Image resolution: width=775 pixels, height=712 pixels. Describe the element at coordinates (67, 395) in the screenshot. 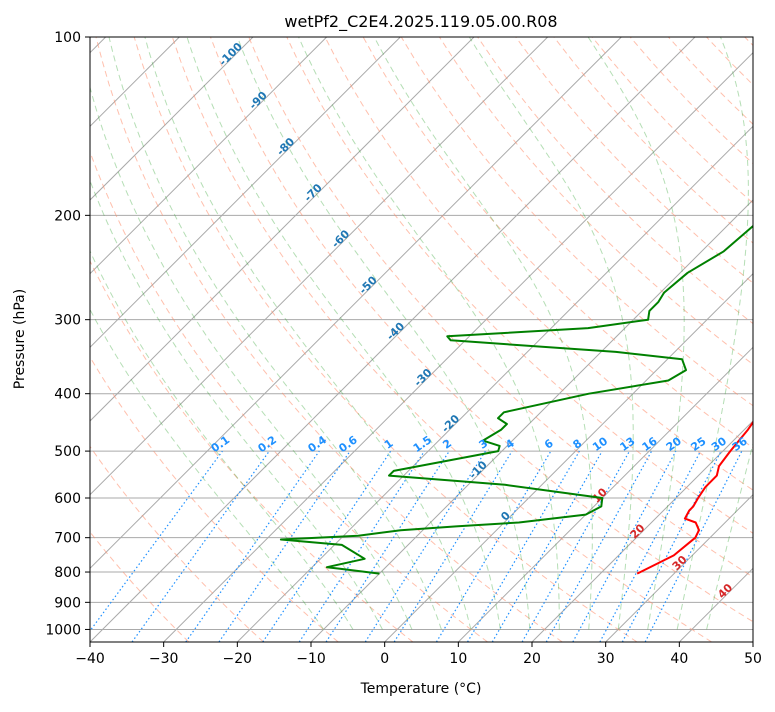

I see `y-tick-label: 400` at that location.